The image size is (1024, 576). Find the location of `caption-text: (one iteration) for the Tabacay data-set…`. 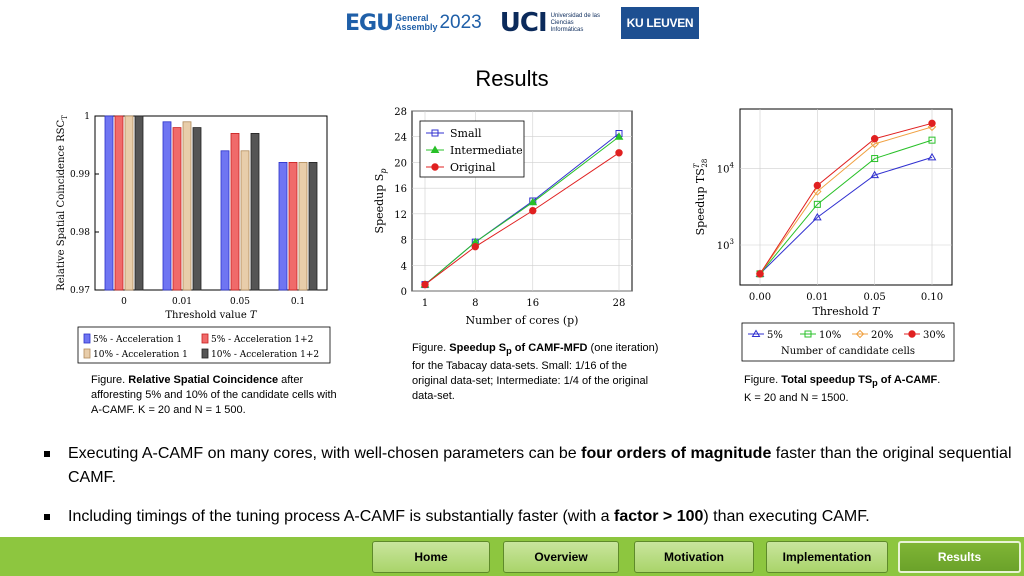

caption-text: (one iteration) for the Tabacay data-set… is located at coordinates (535, 372).